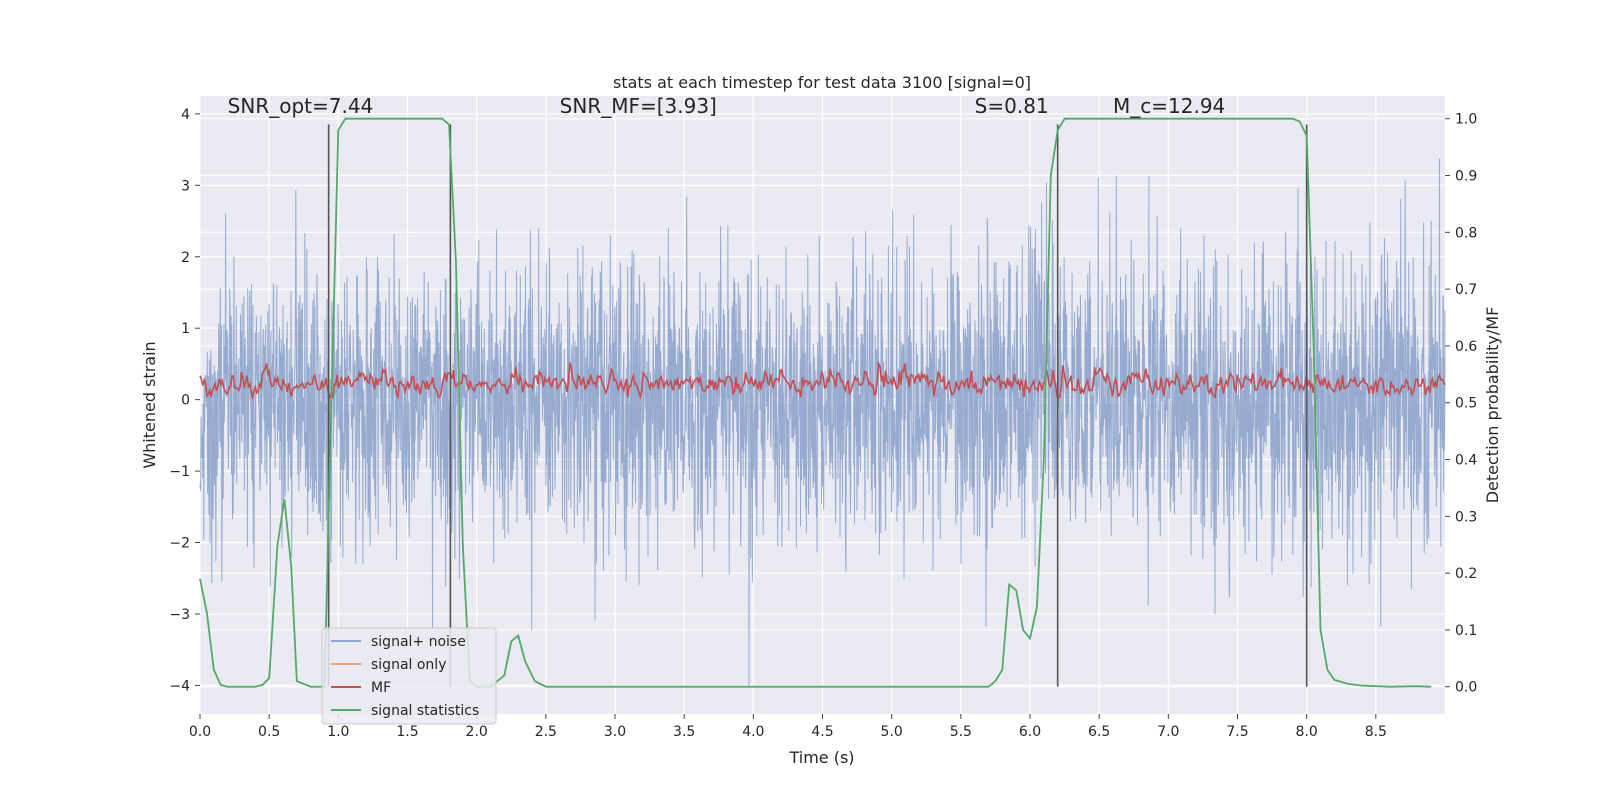  Describe the element at coordinates (179, 472) in the screenshot. I see `y-left-tick-label: −1` at that location.